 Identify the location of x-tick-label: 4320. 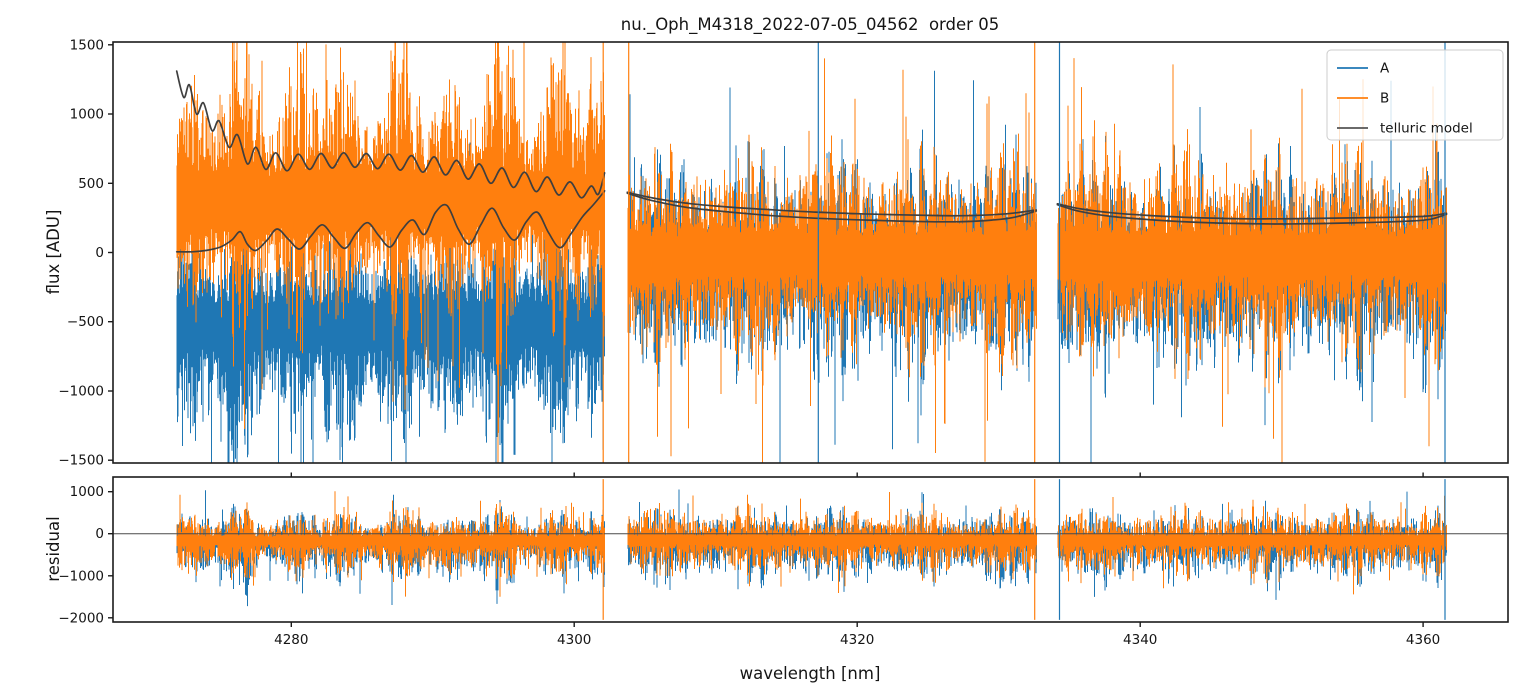
(857, 640).